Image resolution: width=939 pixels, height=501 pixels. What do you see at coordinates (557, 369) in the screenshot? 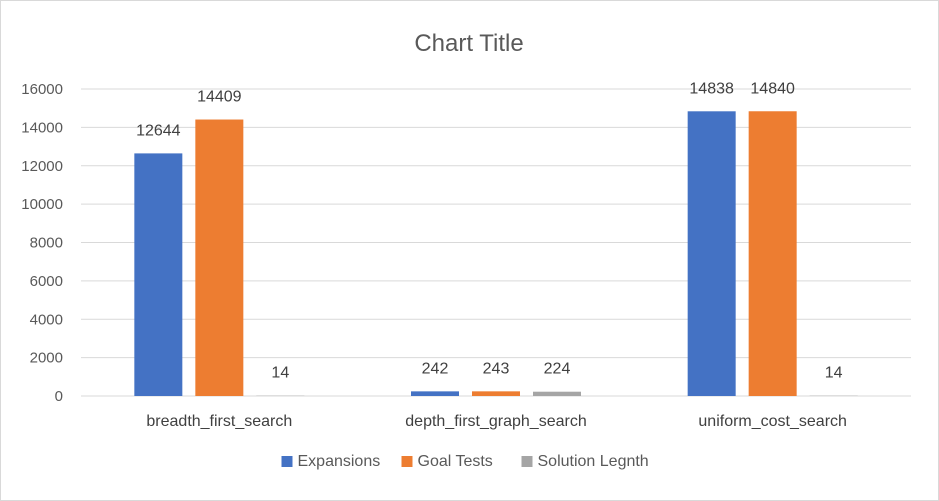
I see `data-label: 224` at bounding box center [557, 369].